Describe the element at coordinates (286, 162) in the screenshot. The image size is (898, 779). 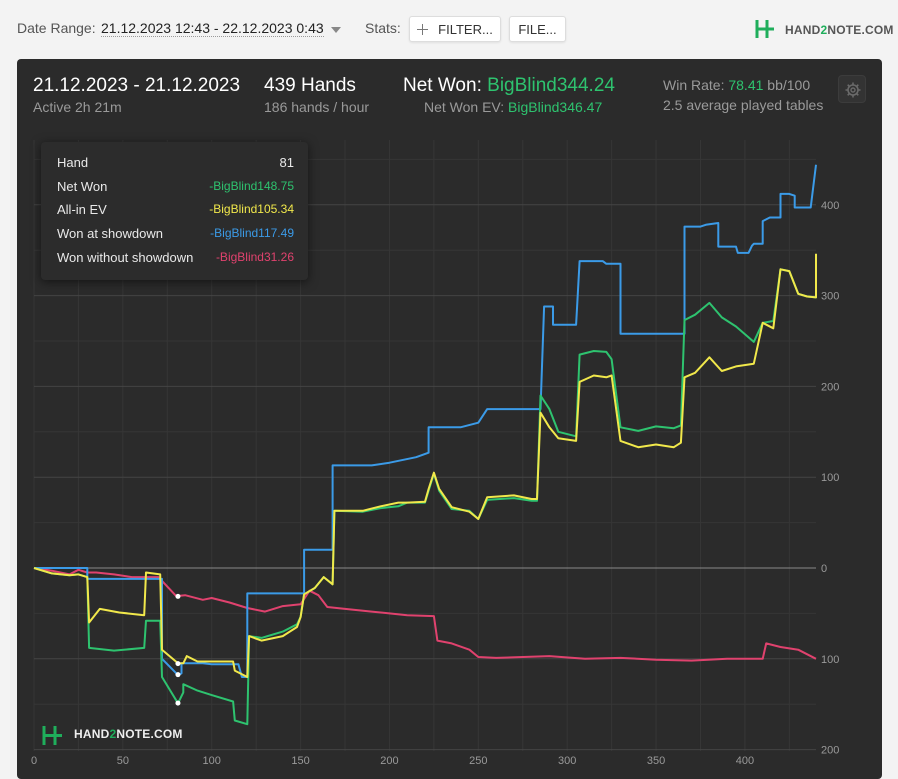
I see `tooltip-value: 81` at that location.